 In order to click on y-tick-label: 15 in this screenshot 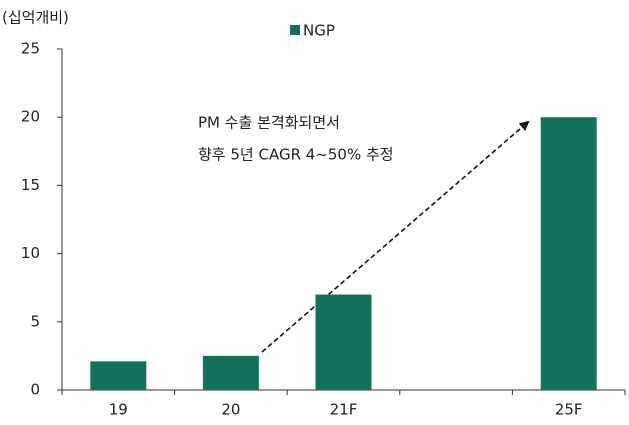, I will do `click(30, 185)`.